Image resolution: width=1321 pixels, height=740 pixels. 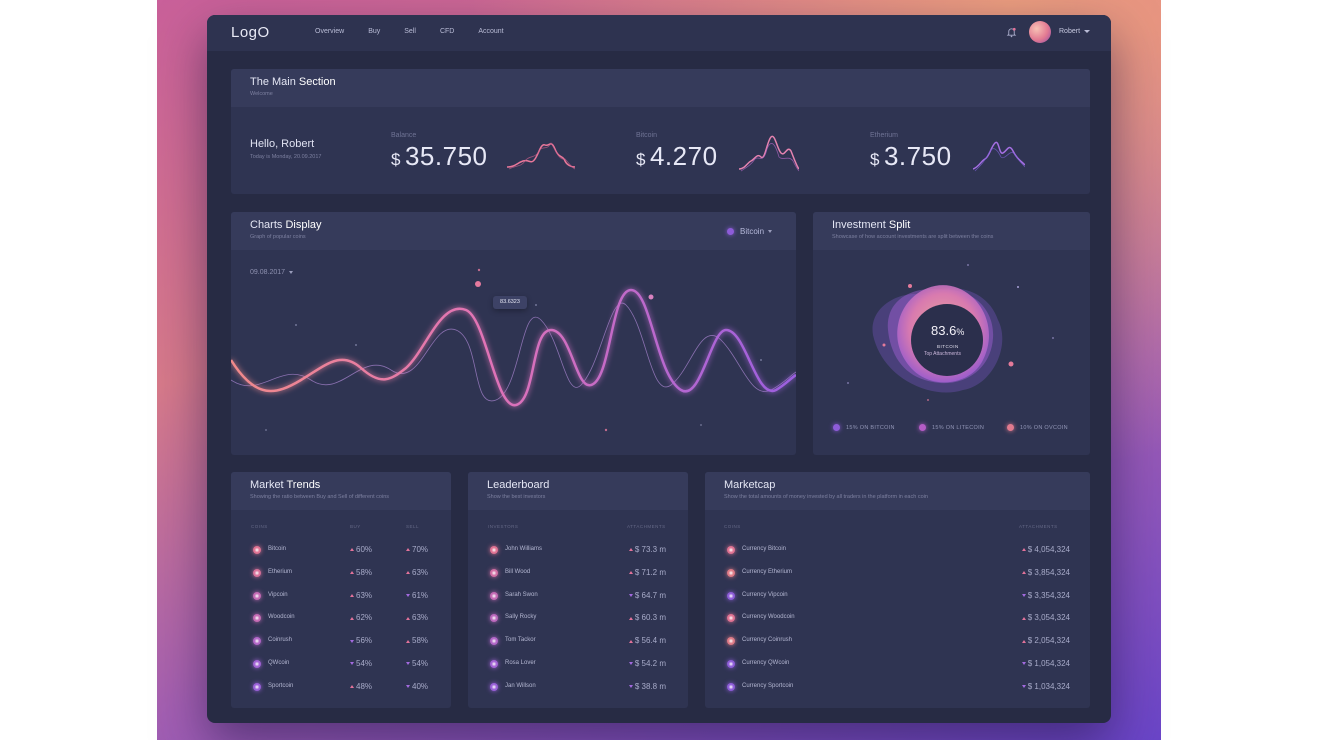 What do you see at coordinates (578, 550) in the screenshot?
I see `table-row: John Williams $ 73.3 m` at bounding box center [578, 550].